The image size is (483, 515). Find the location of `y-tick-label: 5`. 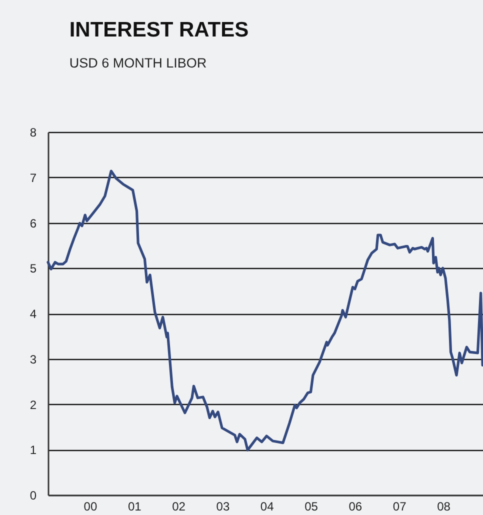

y-tick-label: 5 is located at coordinates (33, 269).